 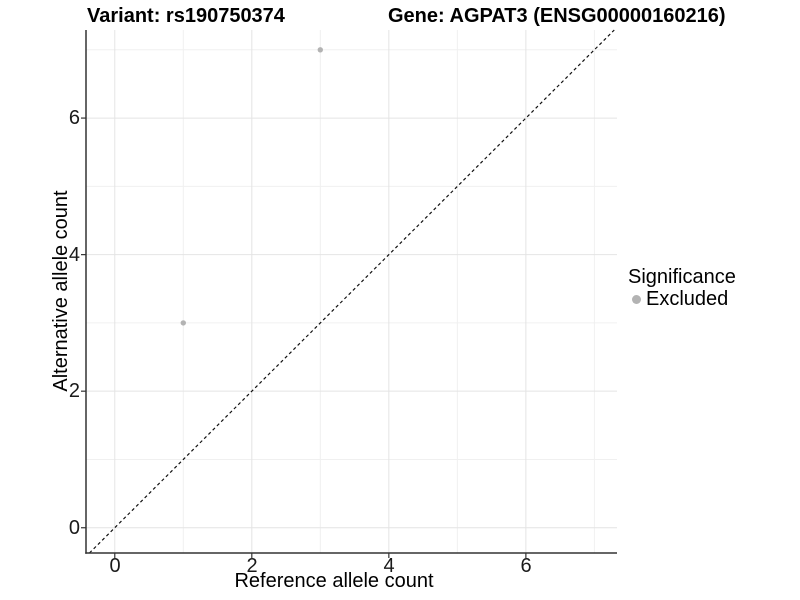 I want to click on y-tick-label-6: 6, so click(x=74, y=118).